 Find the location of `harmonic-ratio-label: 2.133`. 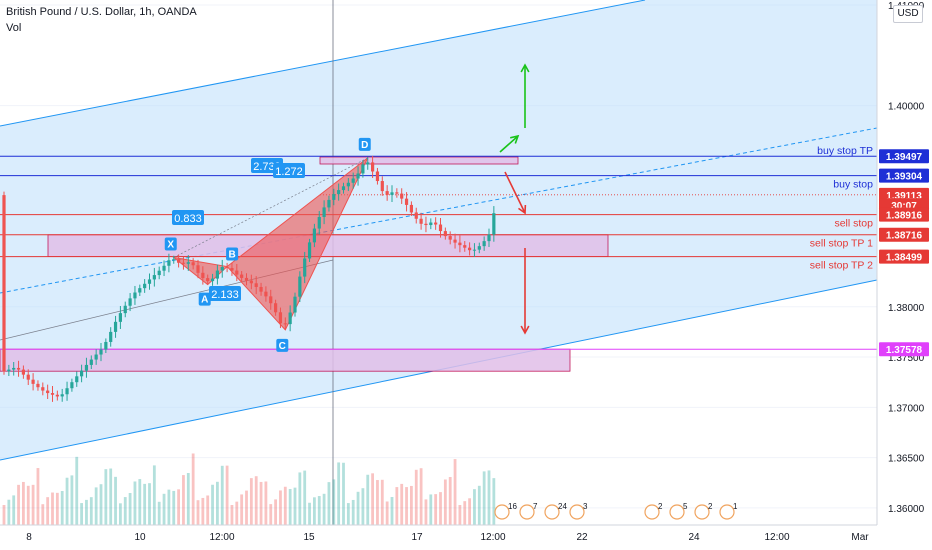

harmonic-ratio-label: 2.133 is located at coordinates (225, 295).